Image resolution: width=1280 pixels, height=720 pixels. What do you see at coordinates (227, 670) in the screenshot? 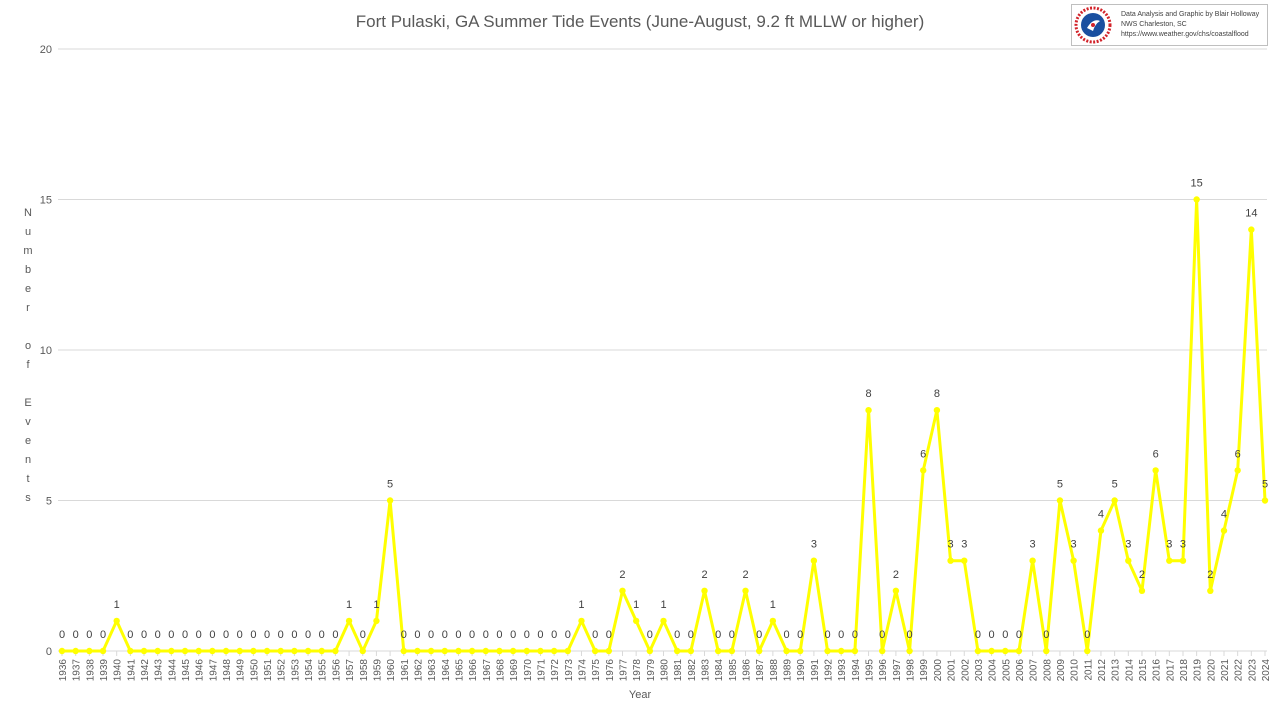
I see `x-tick-label: 1948` at bounding box center [227, 670].